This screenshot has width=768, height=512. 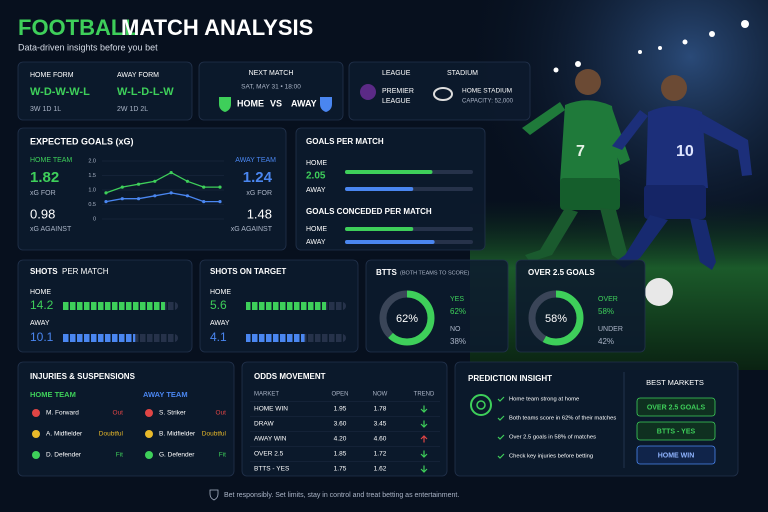 I want to click on label: AWAY FORM, so click(x=138, y=75).